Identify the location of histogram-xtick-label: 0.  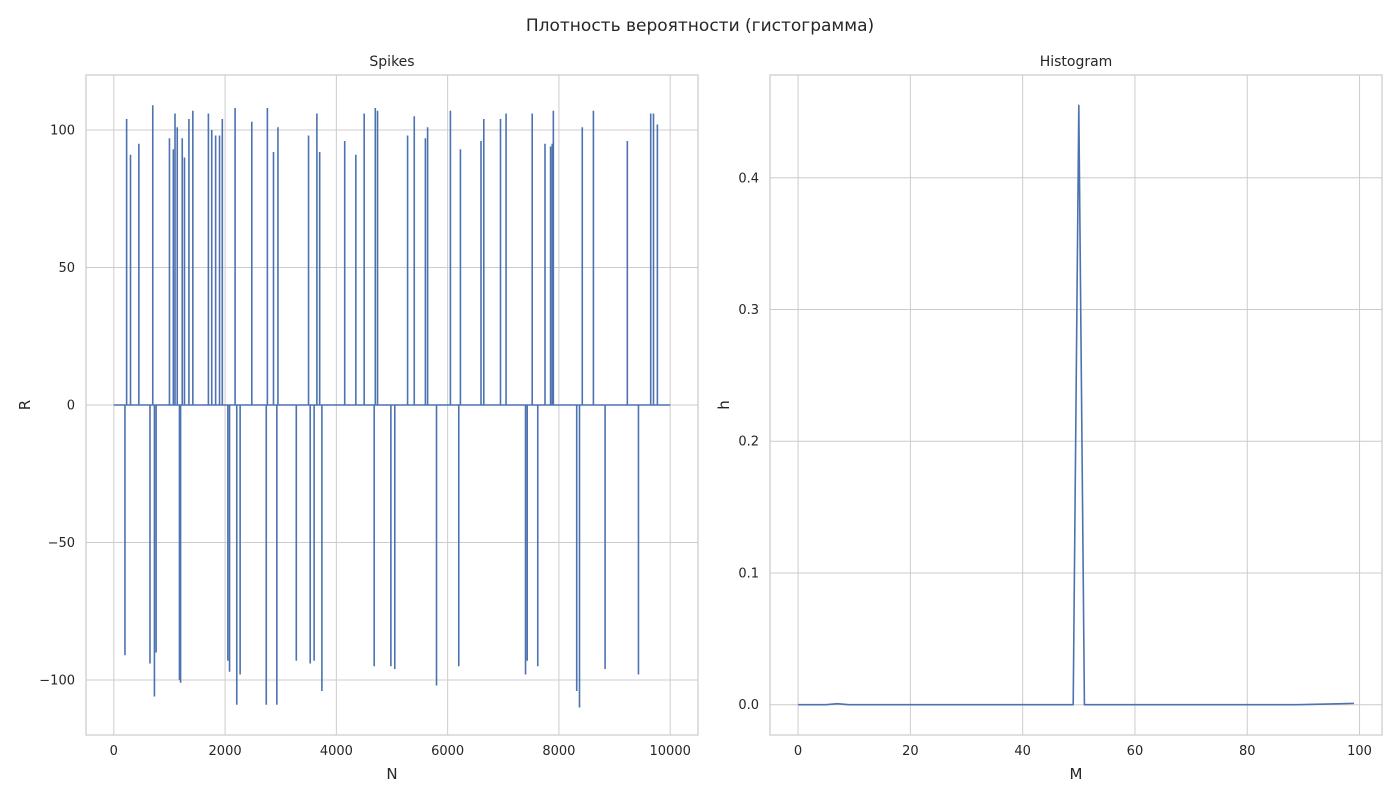
(798, 751).